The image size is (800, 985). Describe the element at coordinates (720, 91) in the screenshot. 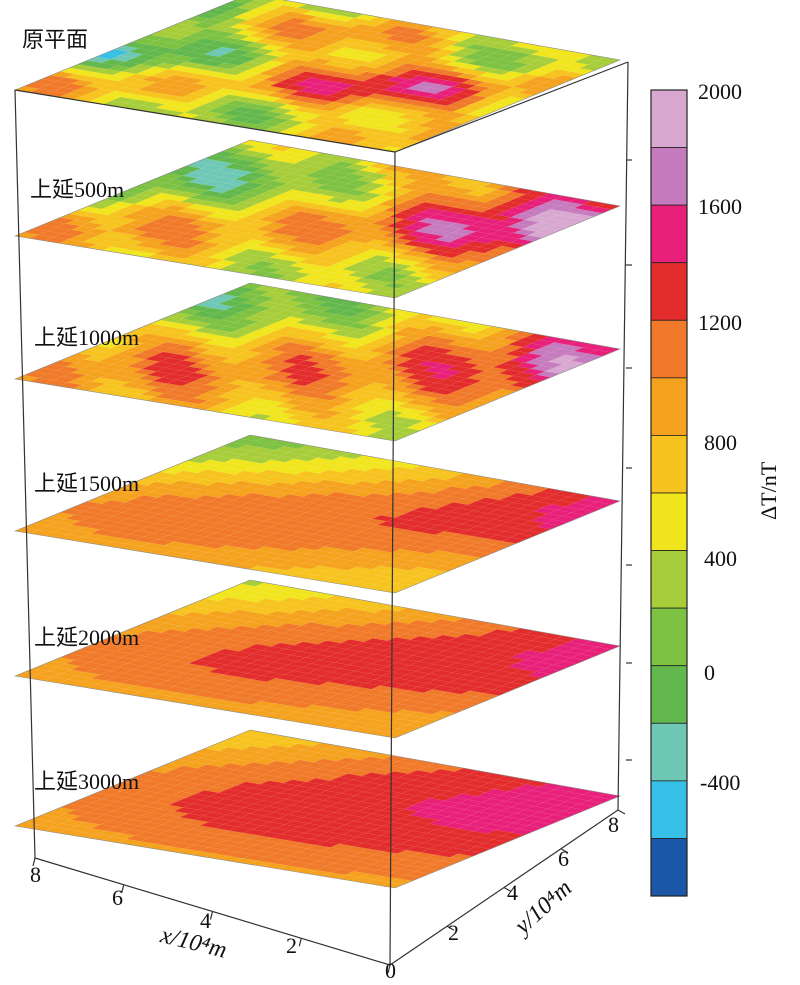

I see `colorbar-tick-2000: 2000` at that location.